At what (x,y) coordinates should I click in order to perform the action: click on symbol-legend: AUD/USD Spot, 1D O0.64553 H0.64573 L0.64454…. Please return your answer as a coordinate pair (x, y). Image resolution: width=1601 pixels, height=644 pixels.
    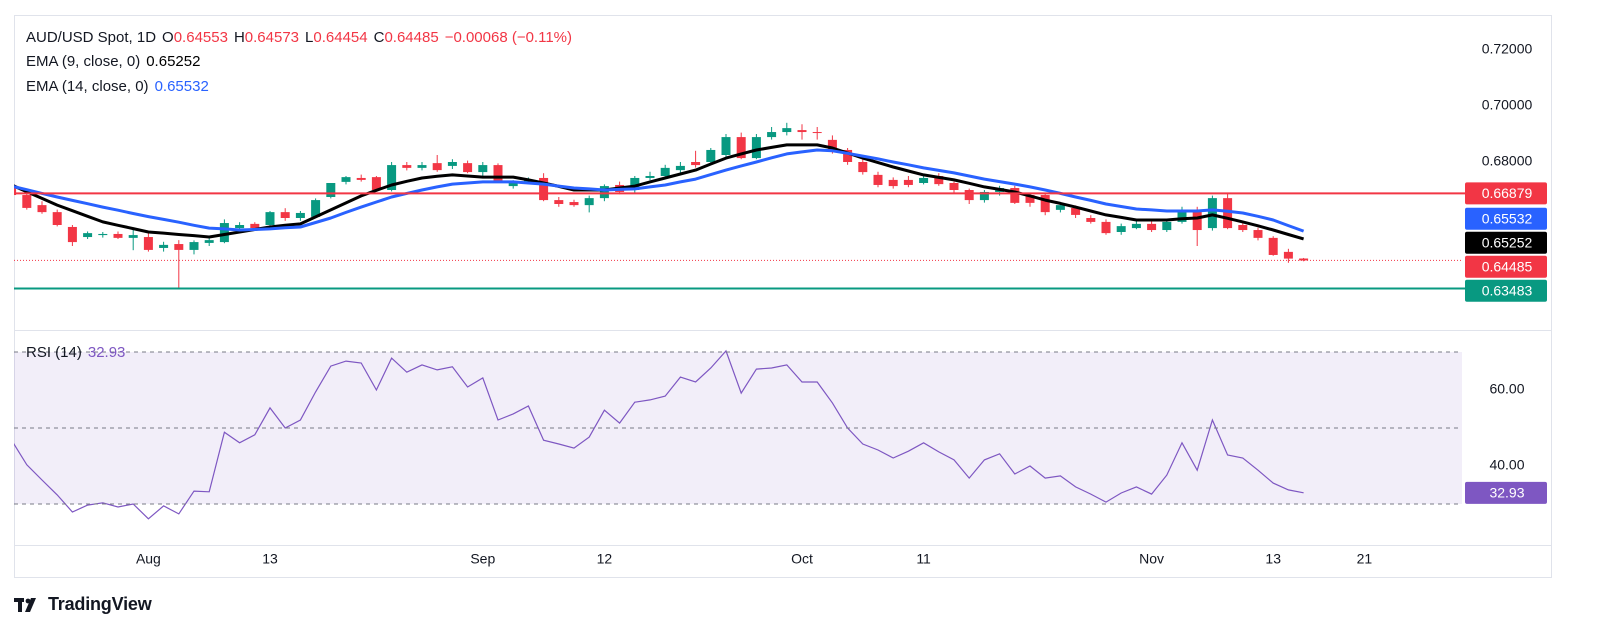
    Looking at the image, I should click on (302, 38).